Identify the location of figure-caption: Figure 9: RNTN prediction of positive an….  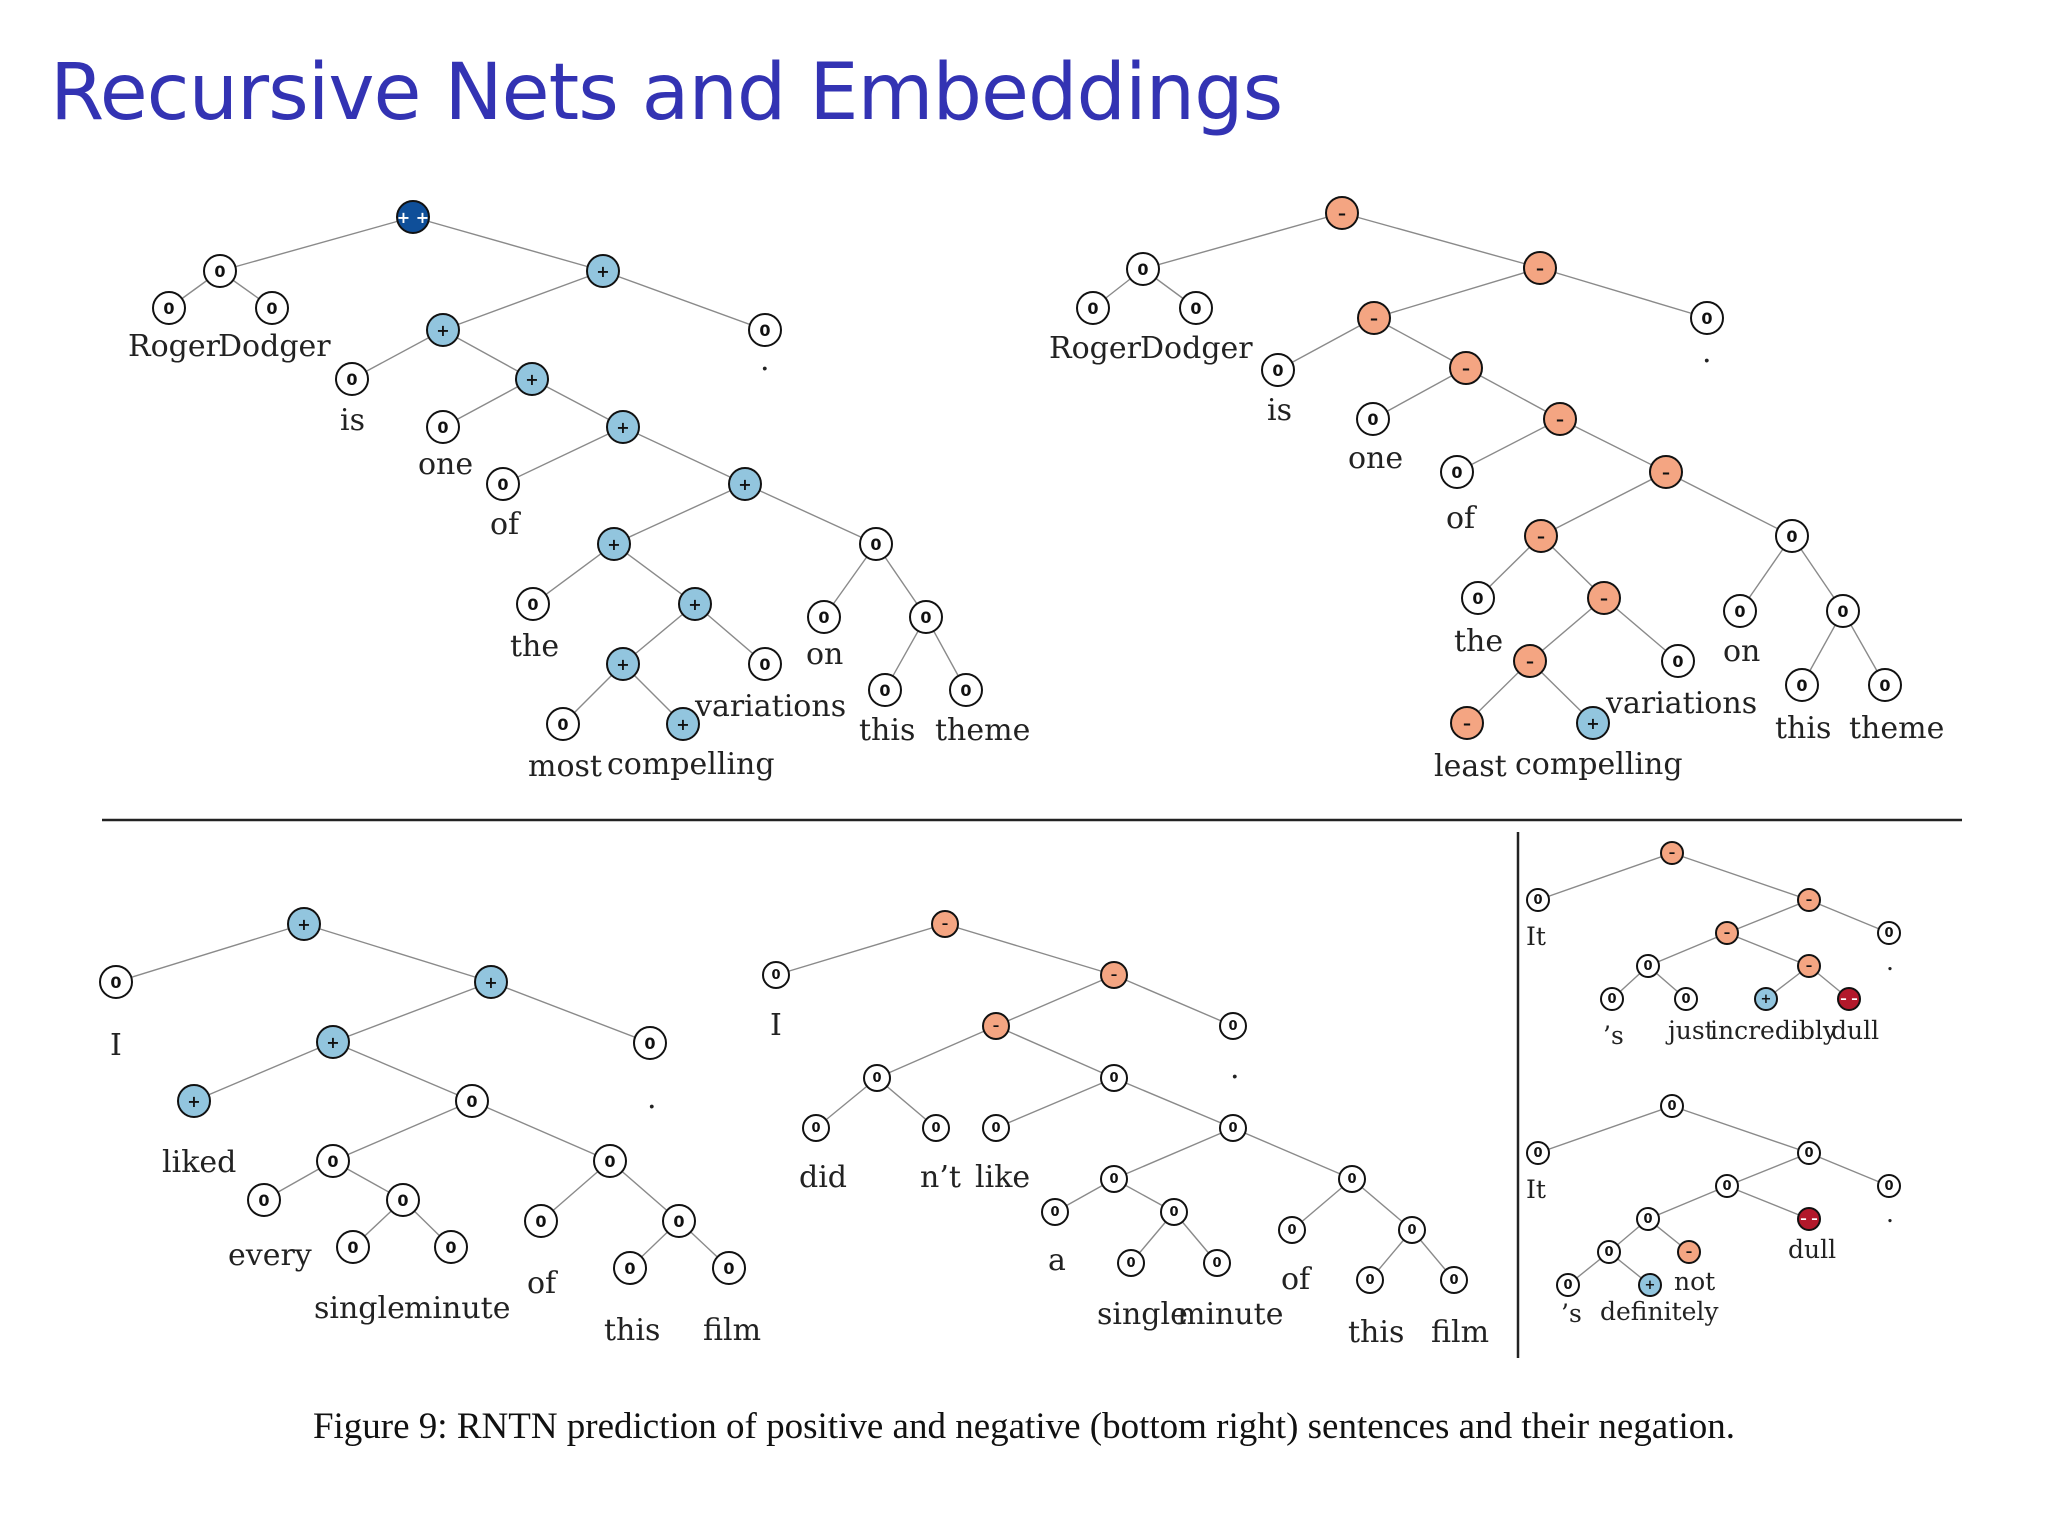
(1024, 1426).